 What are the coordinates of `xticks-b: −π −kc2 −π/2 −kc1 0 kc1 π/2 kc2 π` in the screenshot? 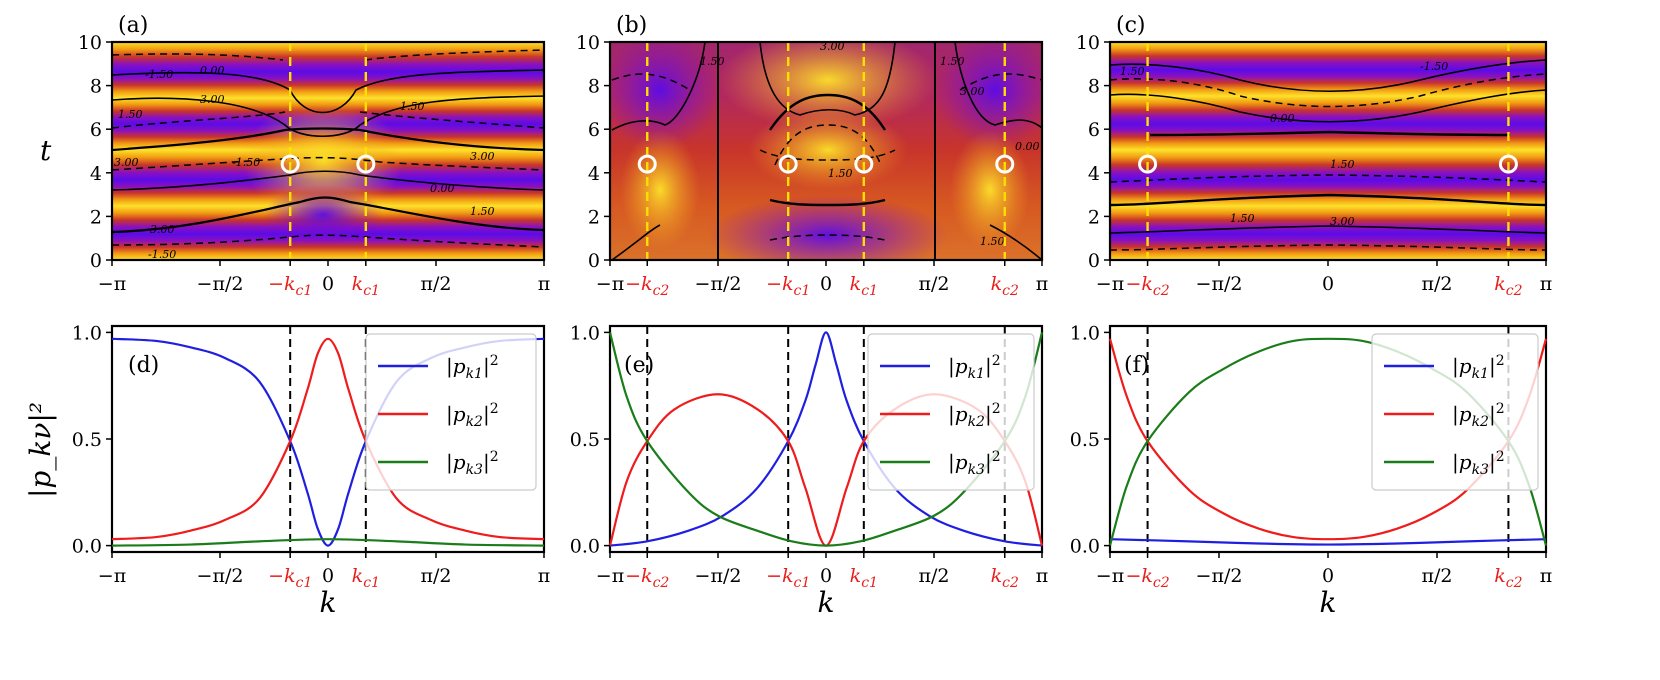 It's located at (822, 279).